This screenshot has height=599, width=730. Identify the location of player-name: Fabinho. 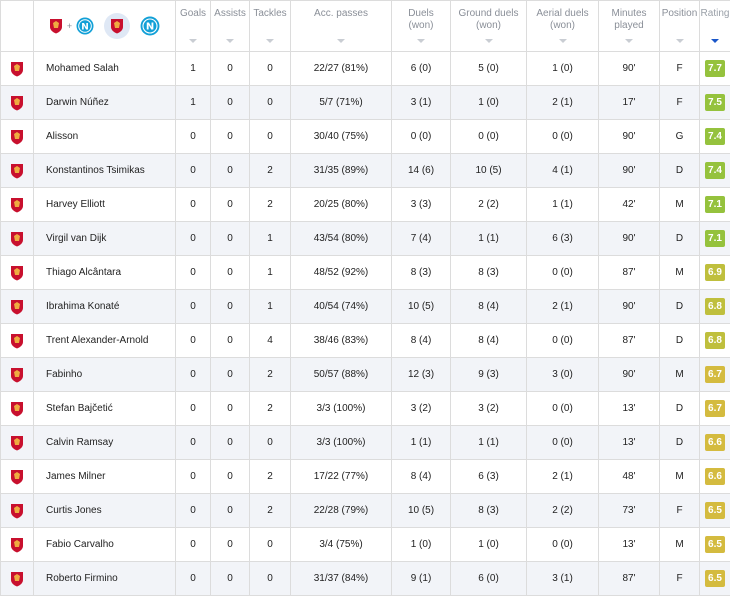
(104, 374).